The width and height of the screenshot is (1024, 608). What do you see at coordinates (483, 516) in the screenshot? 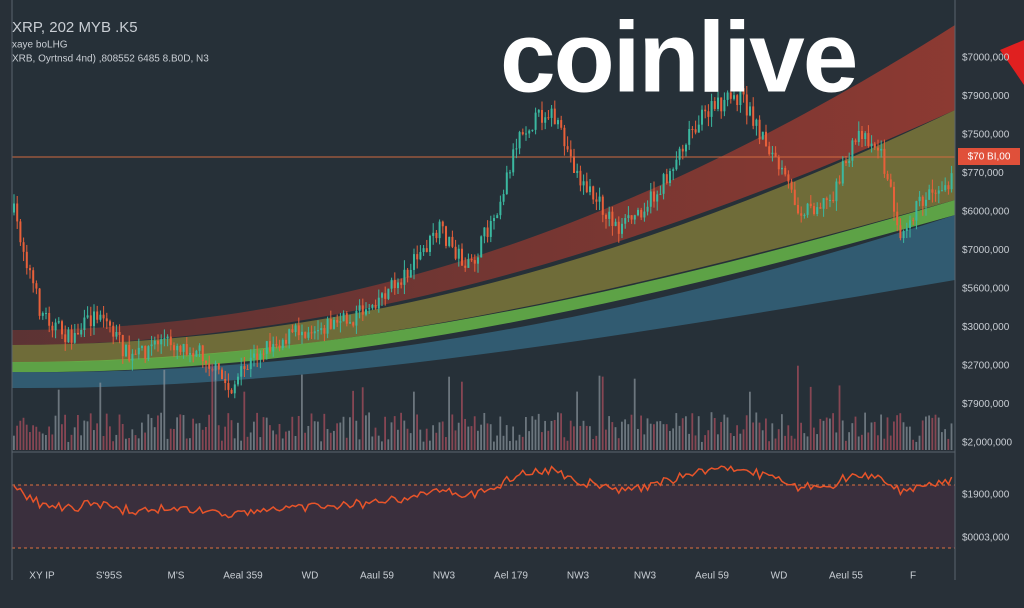
I see `indicator-panel` at bounding box center [483, 516].